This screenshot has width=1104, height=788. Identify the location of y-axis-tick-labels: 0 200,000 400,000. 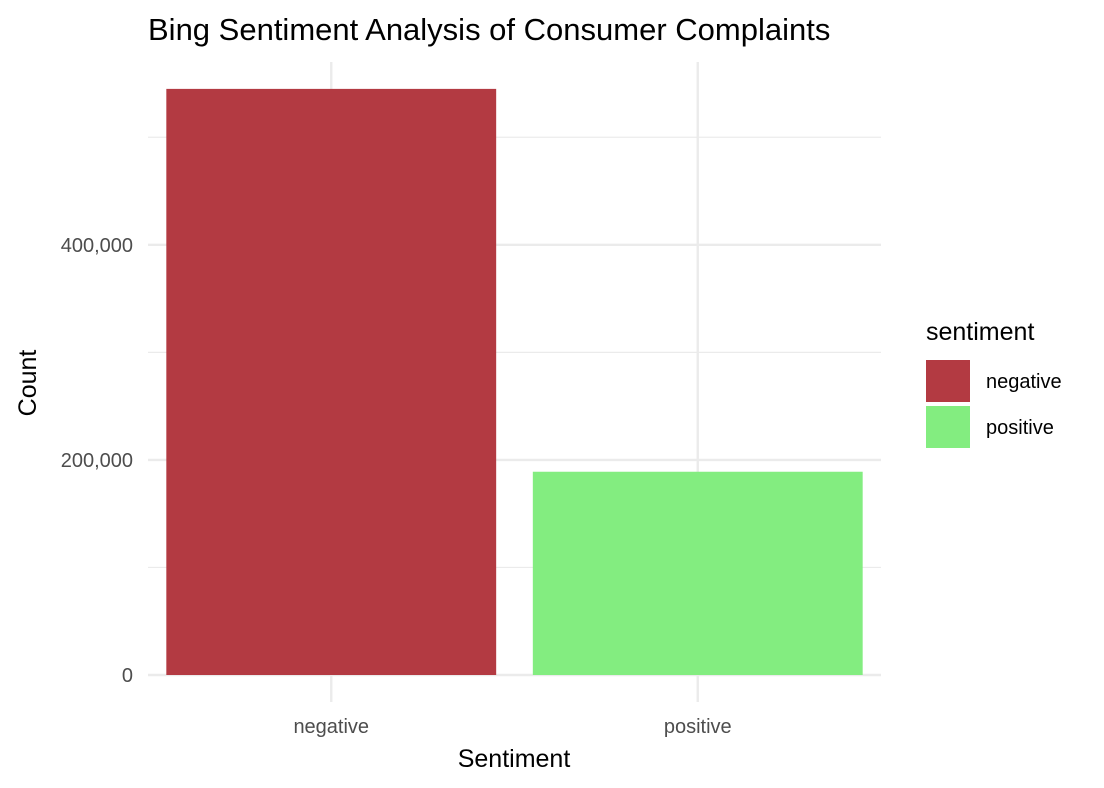
(97, 461).